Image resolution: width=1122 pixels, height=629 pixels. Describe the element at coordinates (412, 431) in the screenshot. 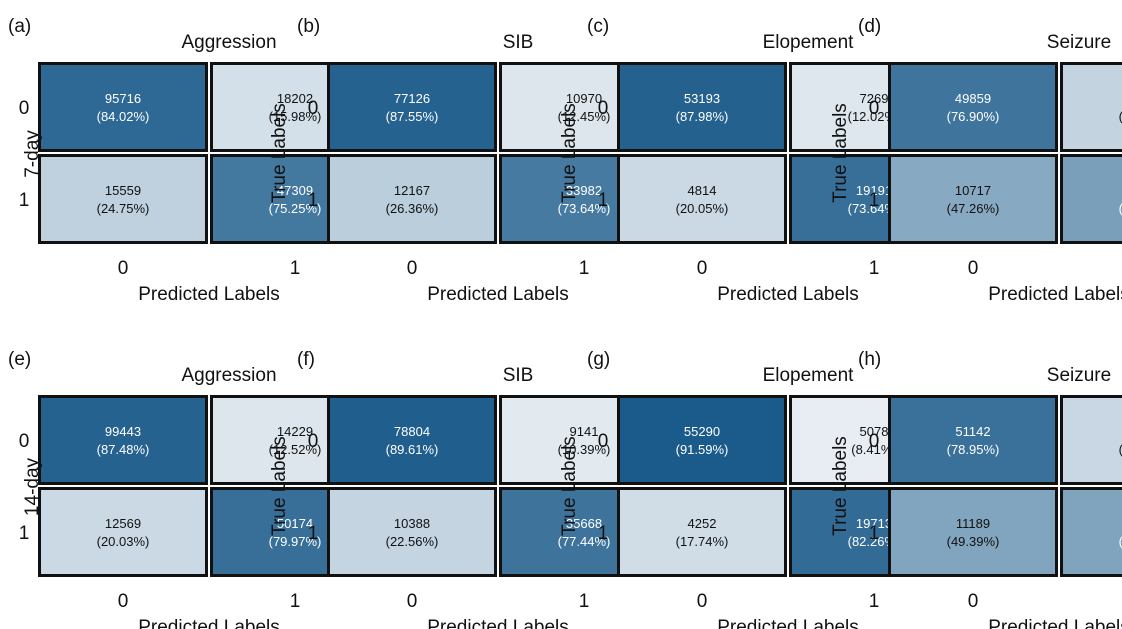

I see `cell-count: 78804` at that location.